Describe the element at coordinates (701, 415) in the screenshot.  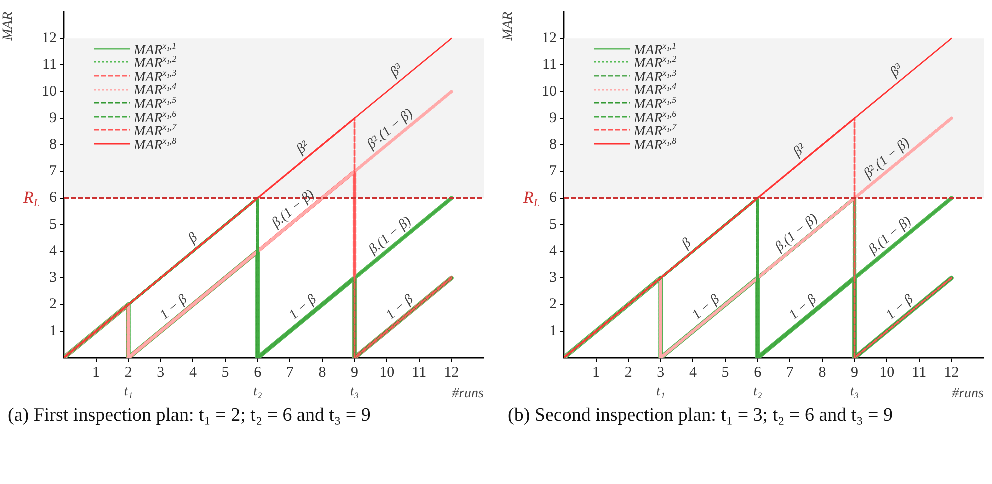
I see `text: (b) Second inspection plan: t₁ = 3; t₂ = 6 and t₃ = 9` at that location.